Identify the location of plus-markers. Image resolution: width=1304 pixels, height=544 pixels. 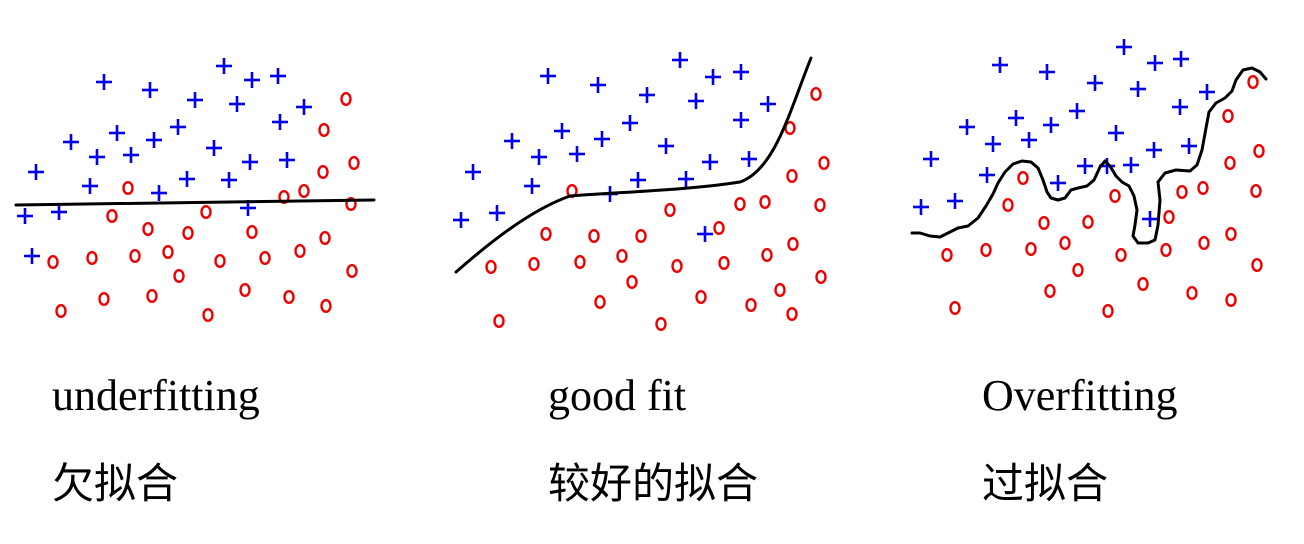
(164, 161).